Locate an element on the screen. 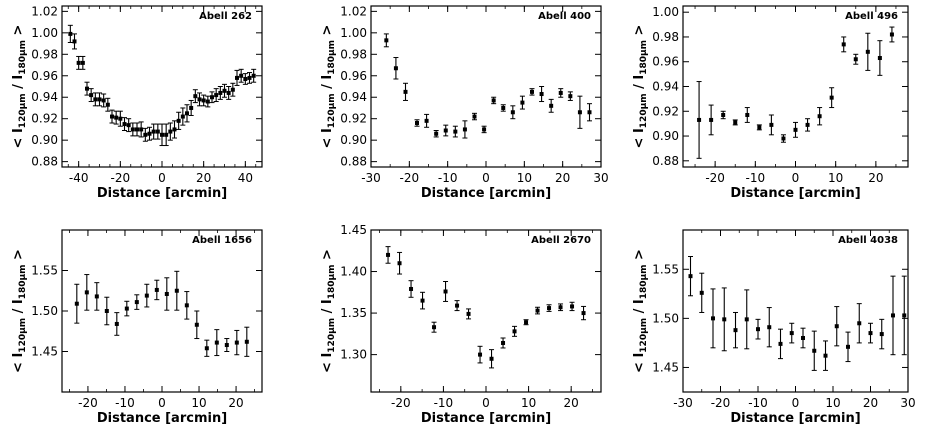  y-tick-label: 1.50 is located at coordinates (44, 311).